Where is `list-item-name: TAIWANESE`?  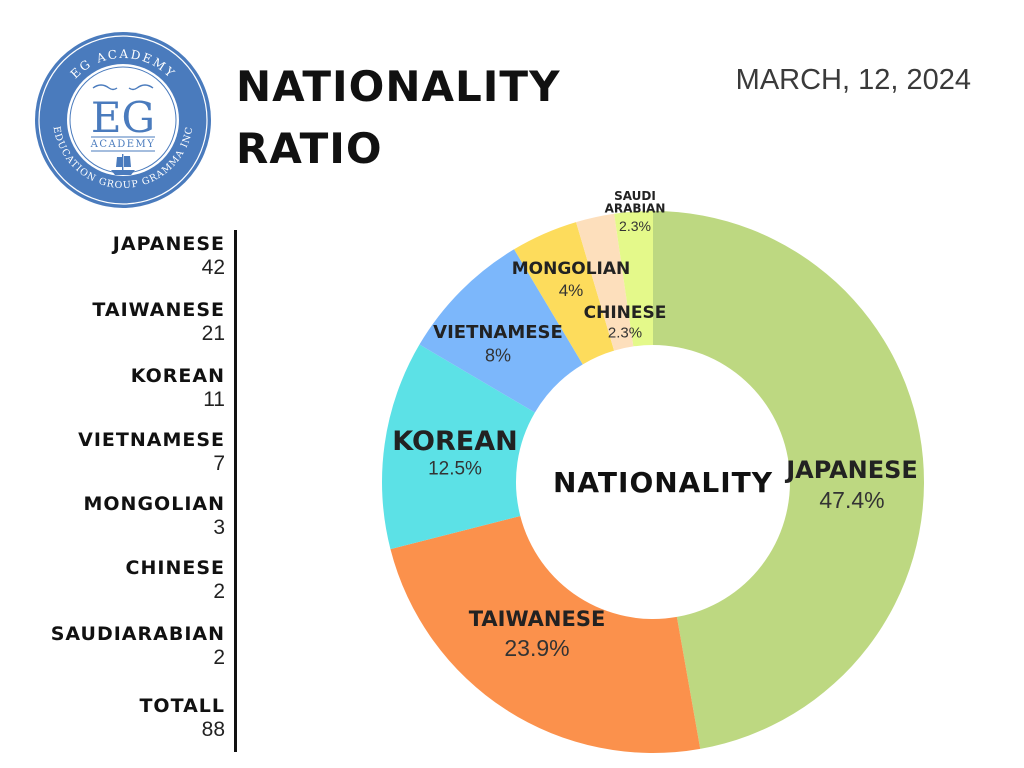 list-item-name: TAIWANESE is located at coordinates (158, 310).